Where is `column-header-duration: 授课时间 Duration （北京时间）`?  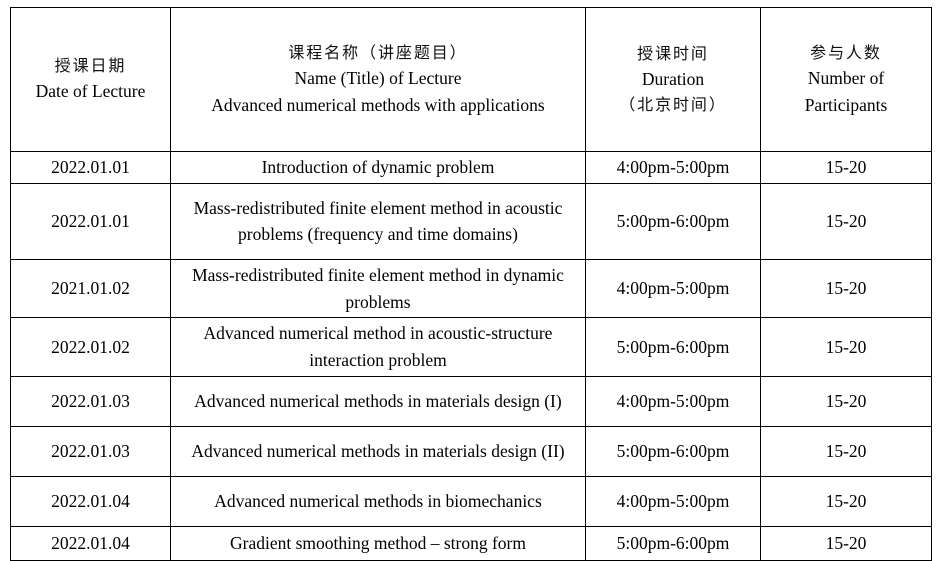 column-header-duration: 授课时间 Duration （北京时间） is located at coordinates (673, 79).